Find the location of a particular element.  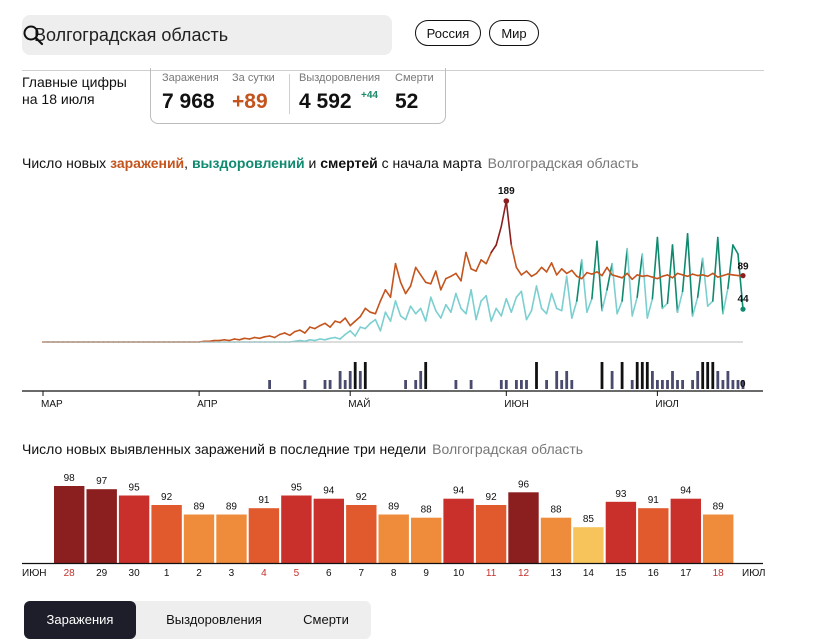

search-input: Волгоградская область is located at coordinates (131, 35).